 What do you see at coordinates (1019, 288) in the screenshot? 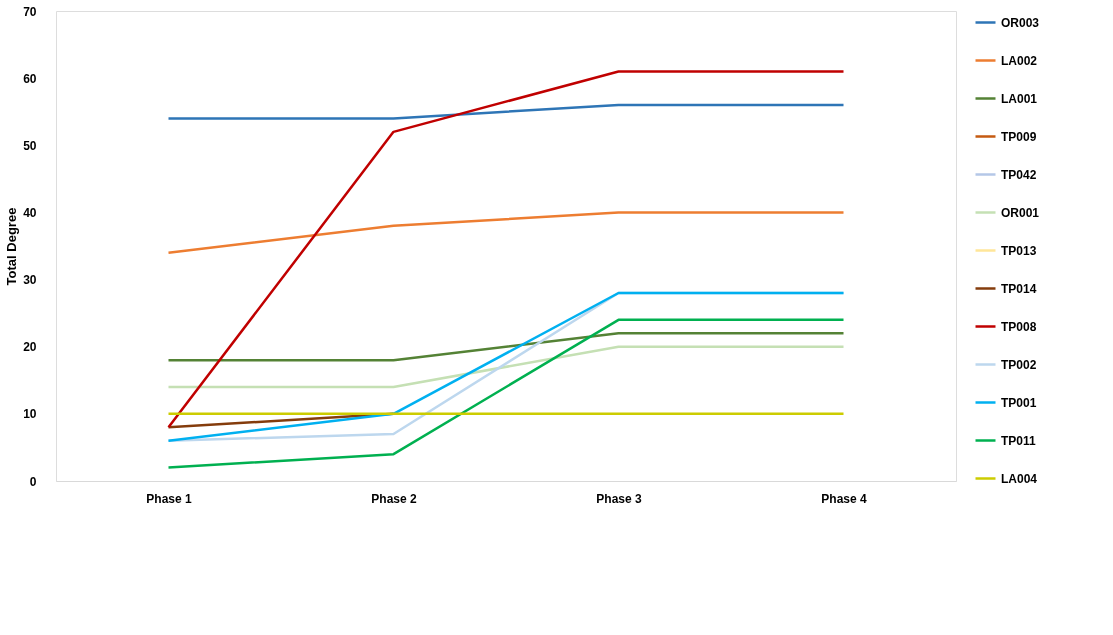
I see `legend-label: TP014` at bounding box center [1019, 288].